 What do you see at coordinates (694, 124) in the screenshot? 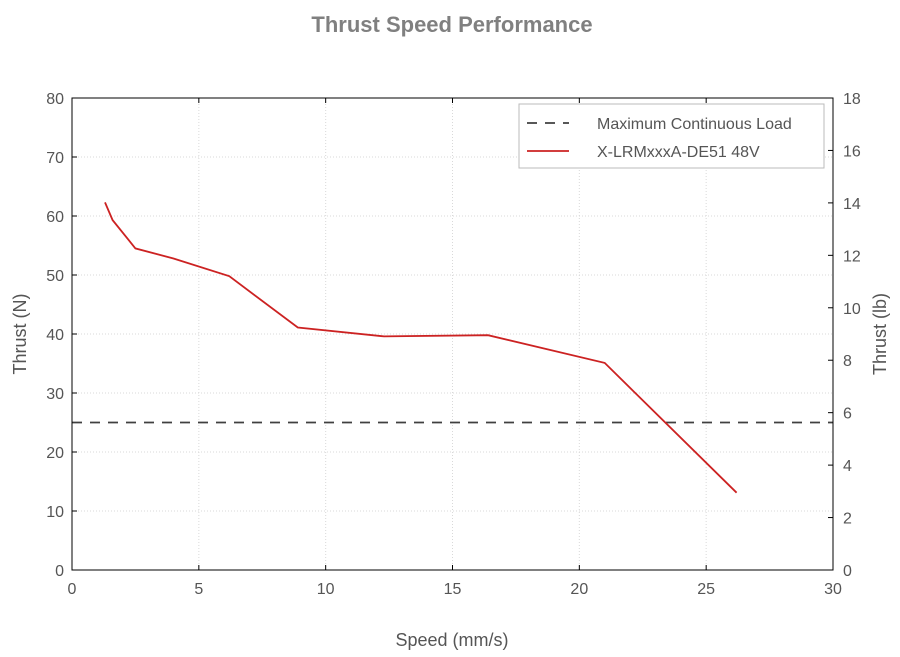
I see `legend-label-1: Maximum Continuous Load` at bounding box center [694, 124].